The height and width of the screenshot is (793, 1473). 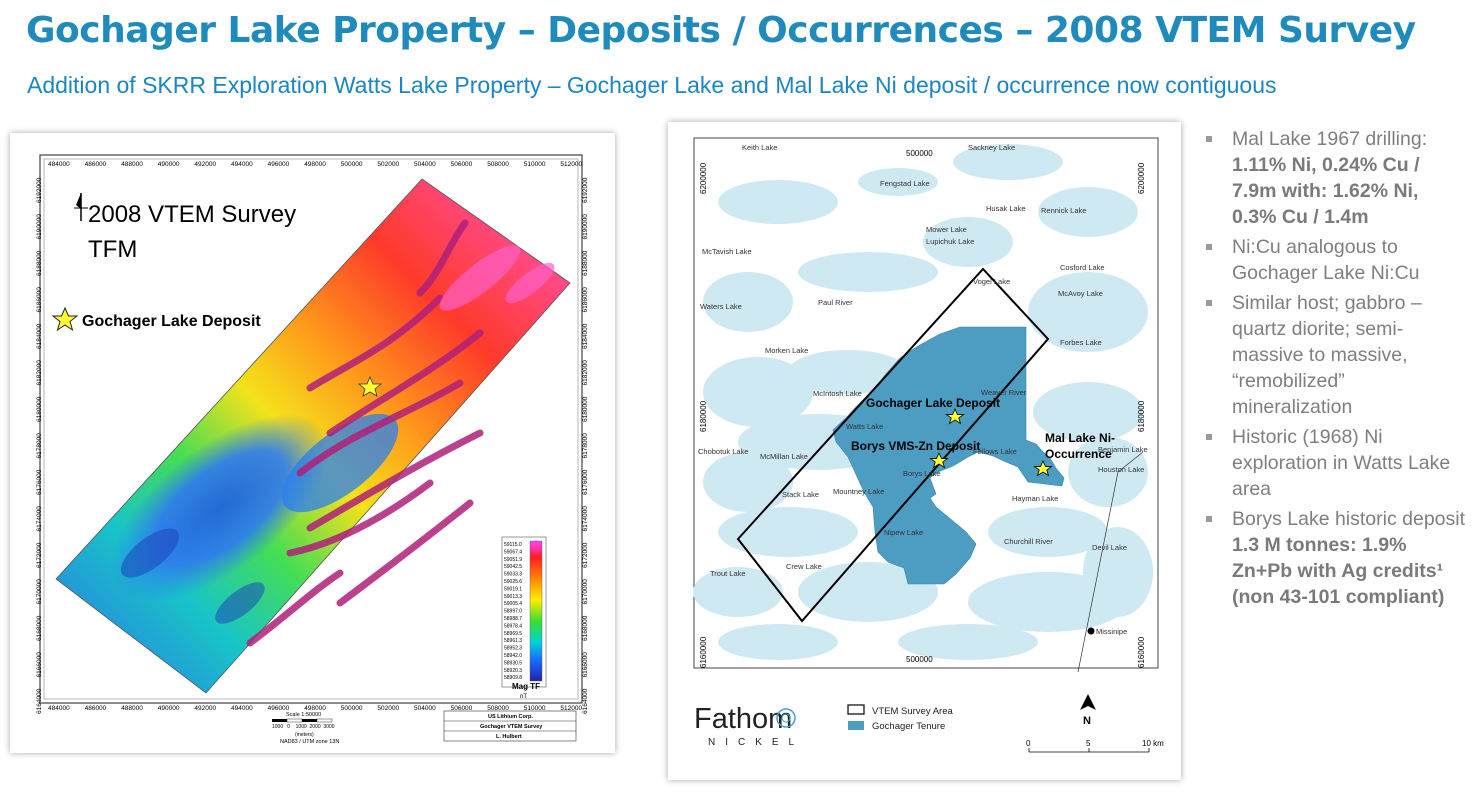 I want to click on legend-value: 59033.3, so click(x=513, y=575).